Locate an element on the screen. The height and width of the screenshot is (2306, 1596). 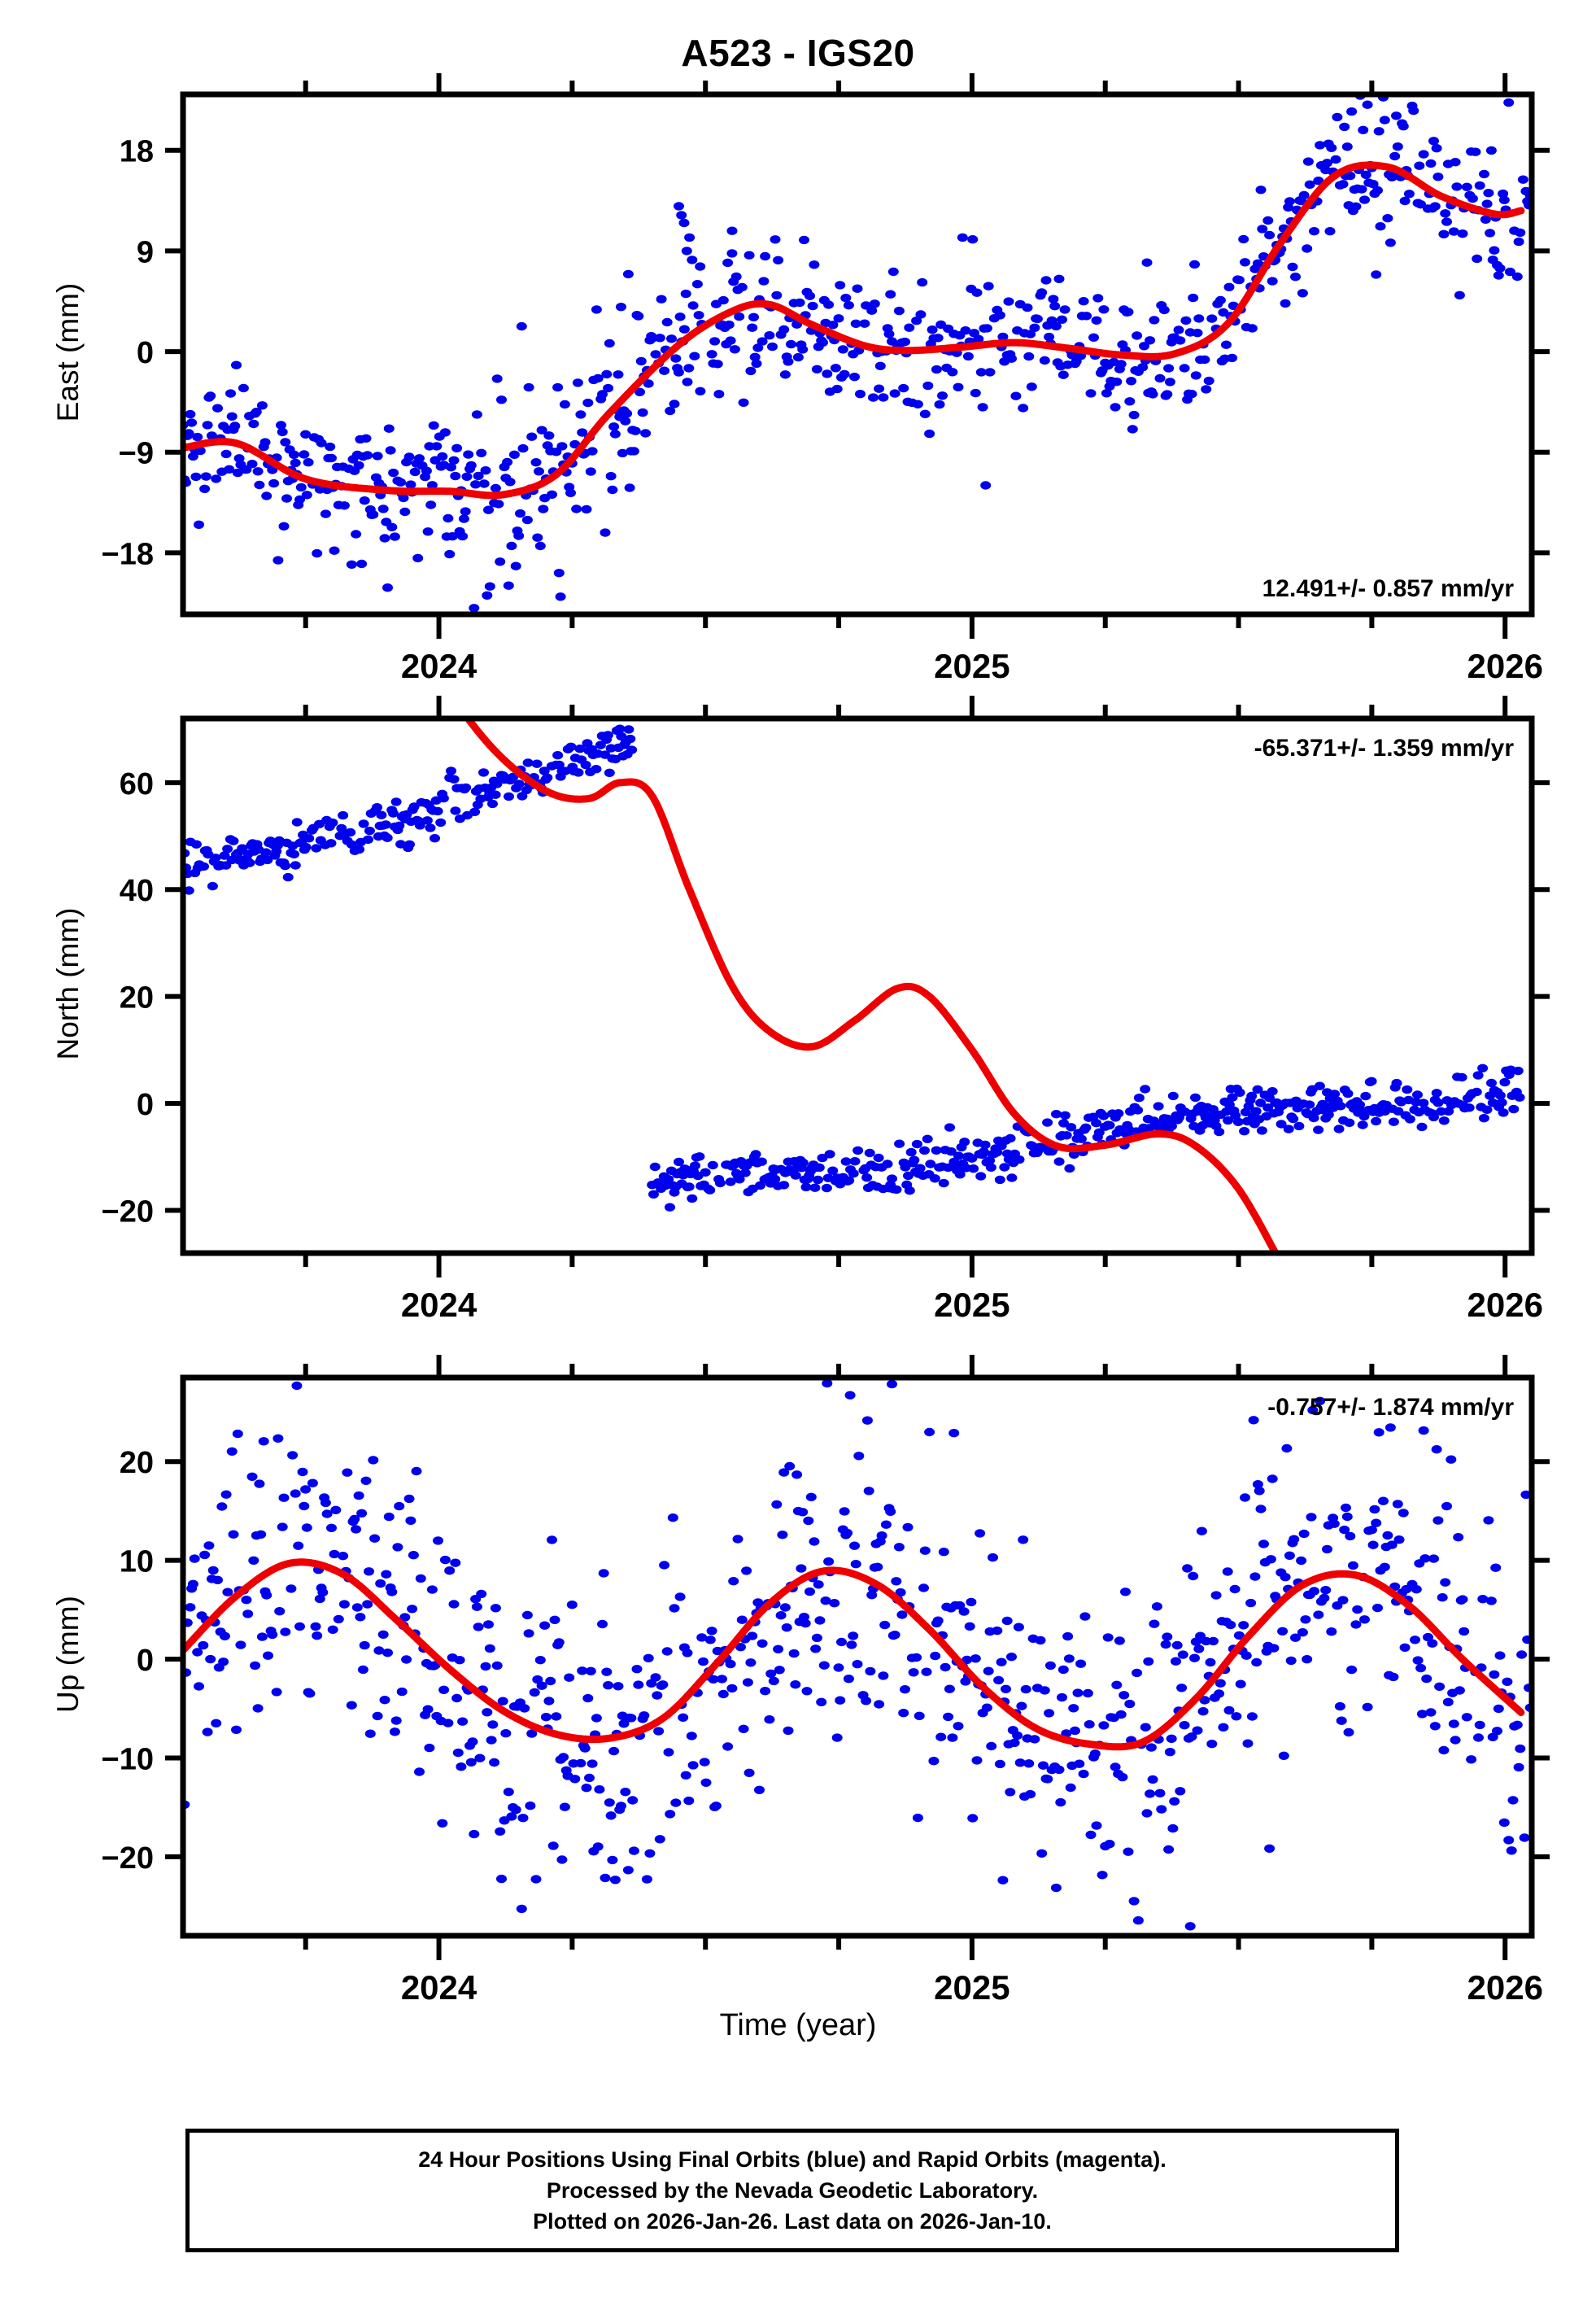
ytick-label-east: −18 is located at coordinates (128, 554).